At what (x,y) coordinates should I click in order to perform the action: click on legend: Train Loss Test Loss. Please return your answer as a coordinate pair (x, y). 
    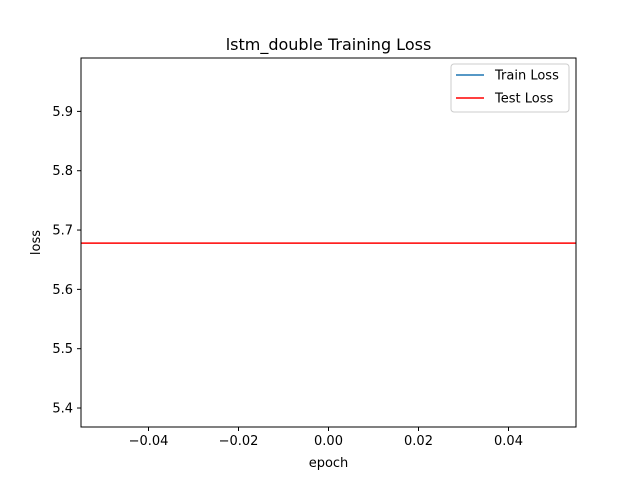
    Looking at the image, I should click on (510, 88).